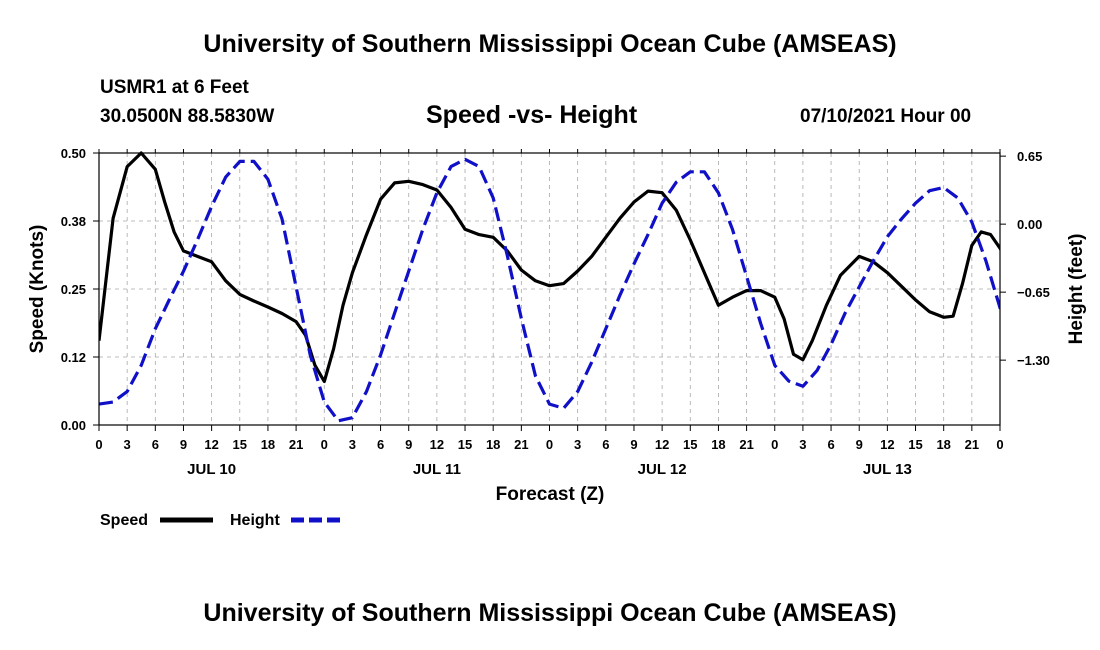  I want to click on y-left-tick-label: 0.25, so click(73, 289).